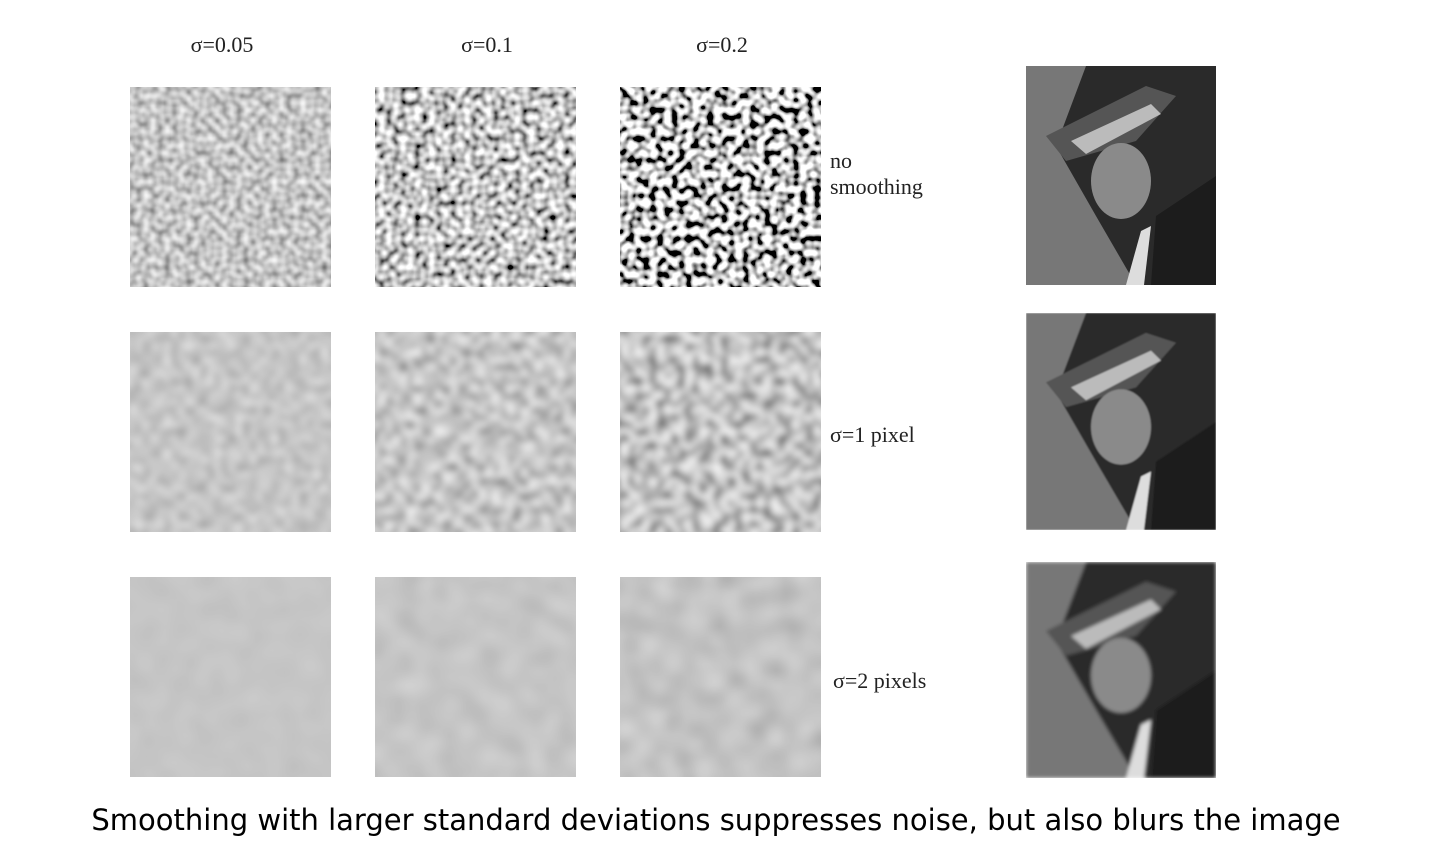  I want to click on column-header: σ=0.2, so click(722, 44).